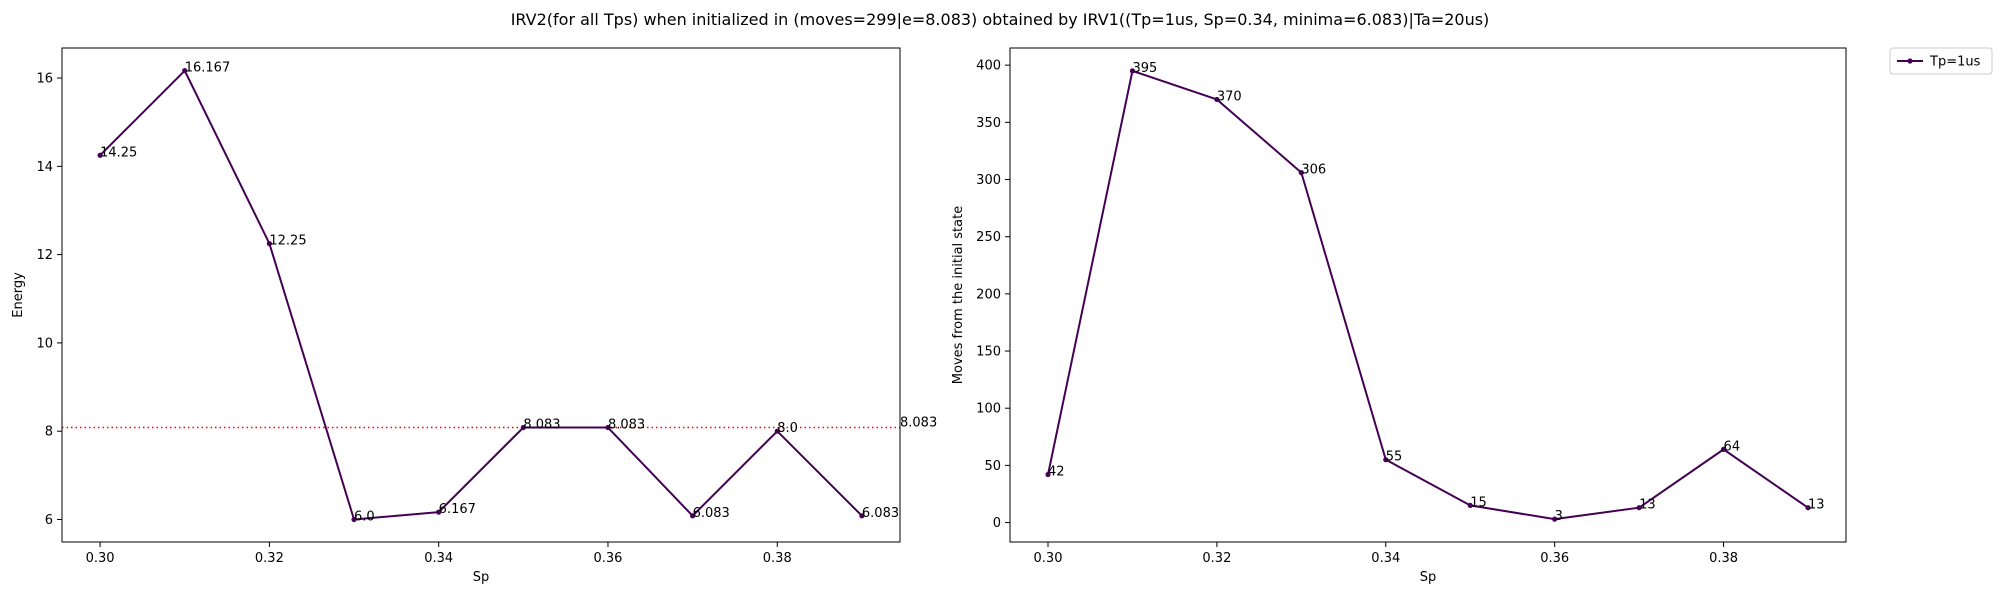  I want to click on data-label: 6.167, so click(457, 509).